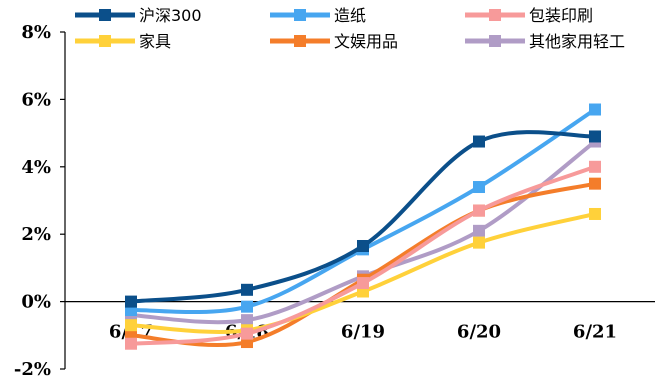  Describe the element at coordinates (36, 167) in the screenshot. I see `y-tick-label: 4%` at that location.